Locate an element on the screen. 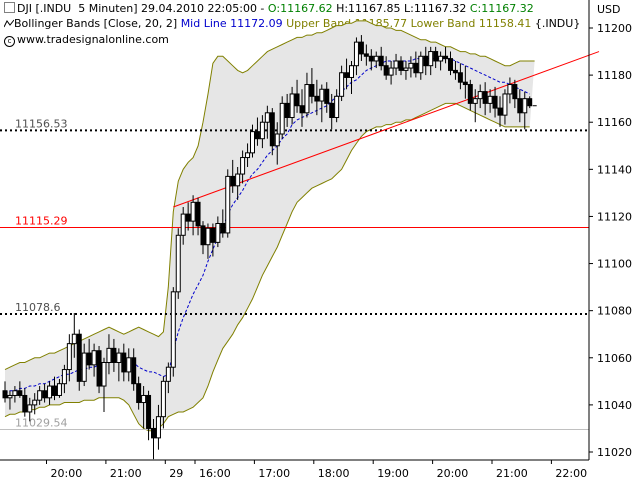 This screenshot has height=480, width=640. x-tick-label: 21:00 is located at coordinates (512, 473).